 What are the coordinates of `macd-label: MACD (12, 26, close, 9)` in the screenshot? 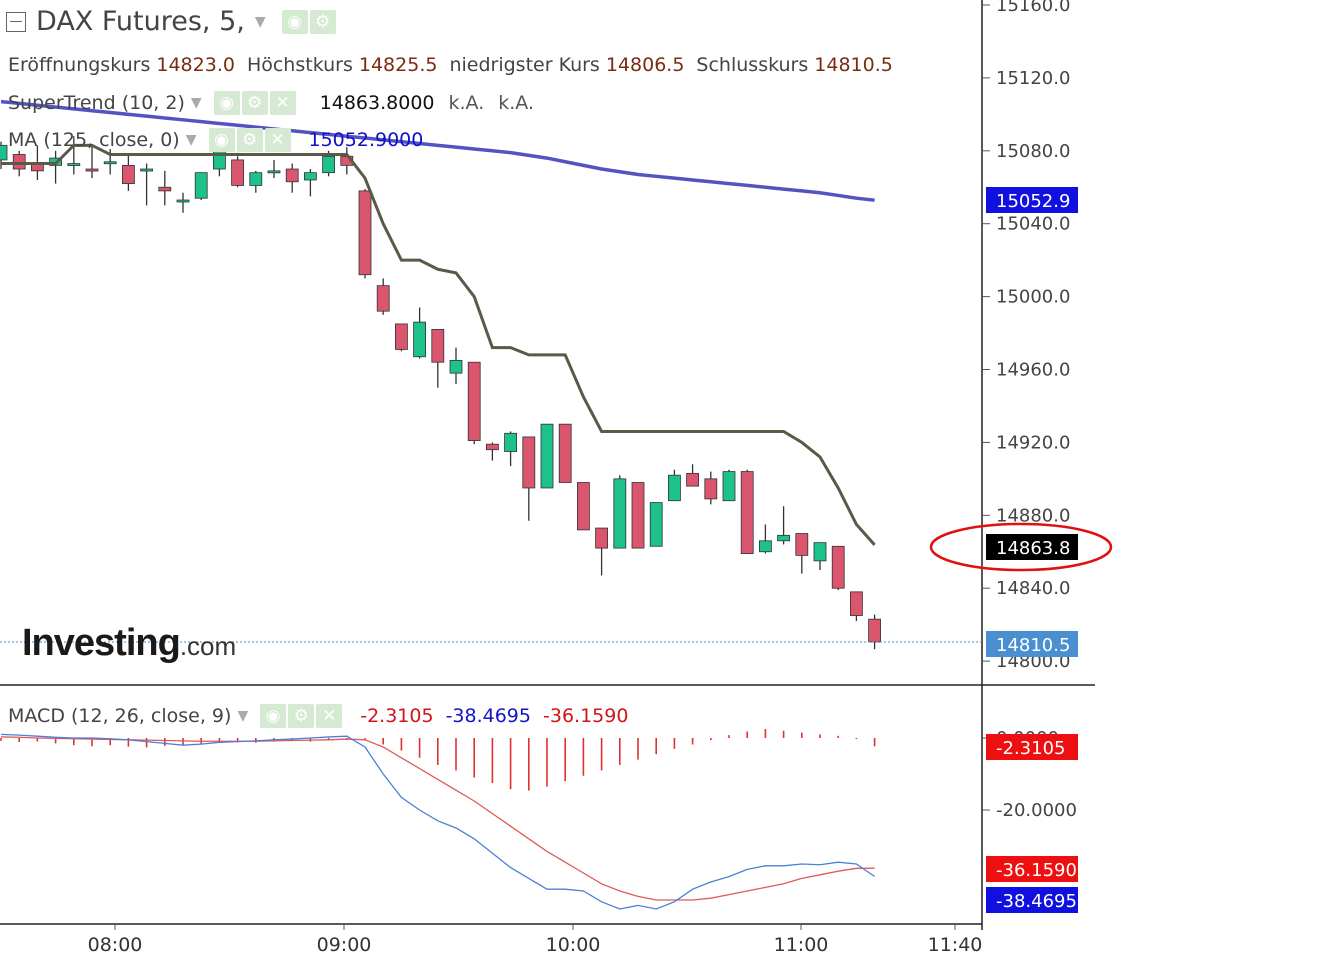 It's located at (120, 716).